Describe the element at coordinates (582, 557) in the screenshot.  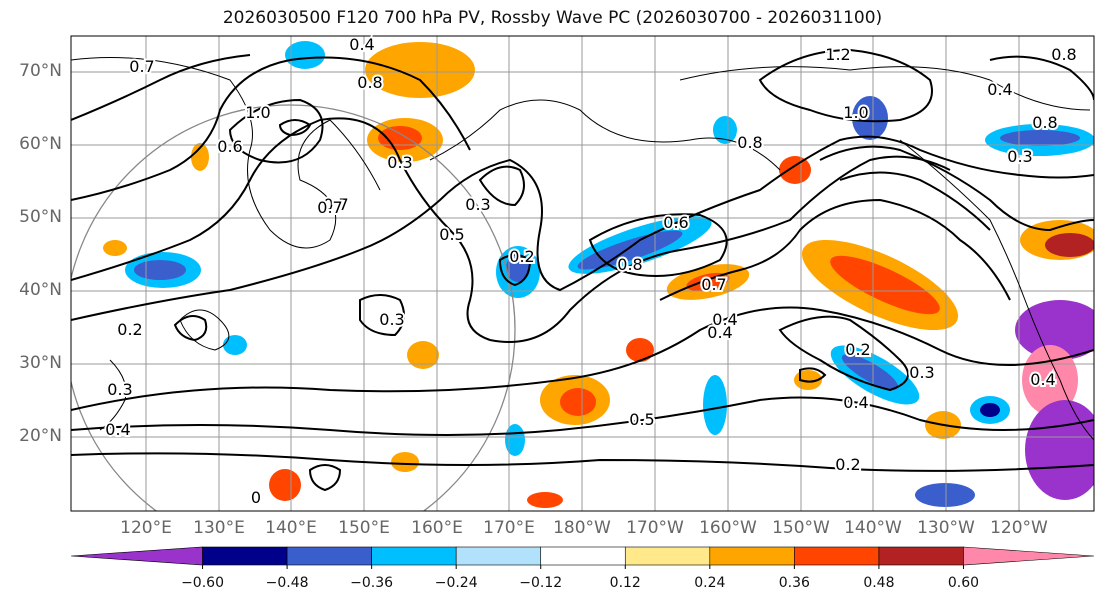
I see `colorbar` at that location.